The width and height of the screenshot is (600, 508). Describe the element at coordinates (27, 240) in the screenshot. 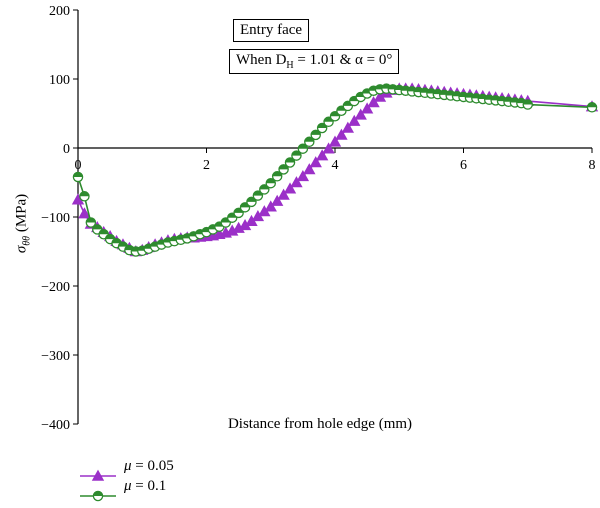

I see `y-axis-label-sub: θθ` at that location.